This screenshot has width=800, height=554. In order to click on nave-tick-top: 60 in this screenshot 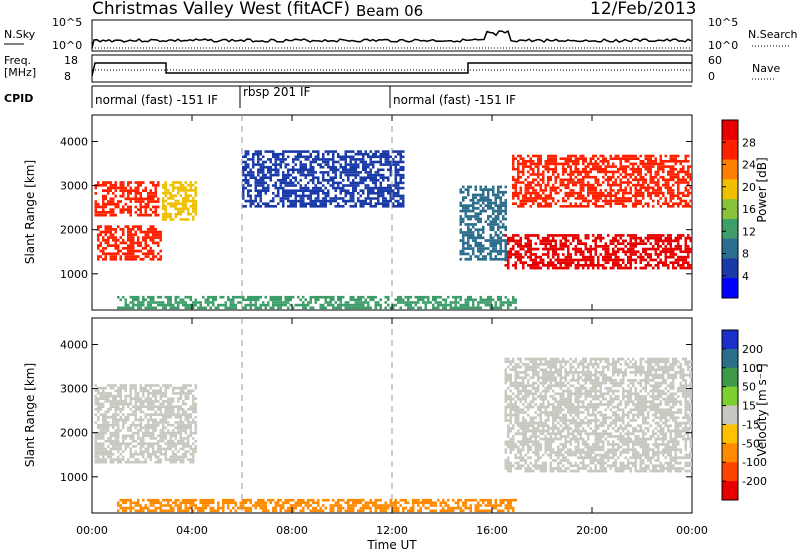, I will do `click(715, 60)`.